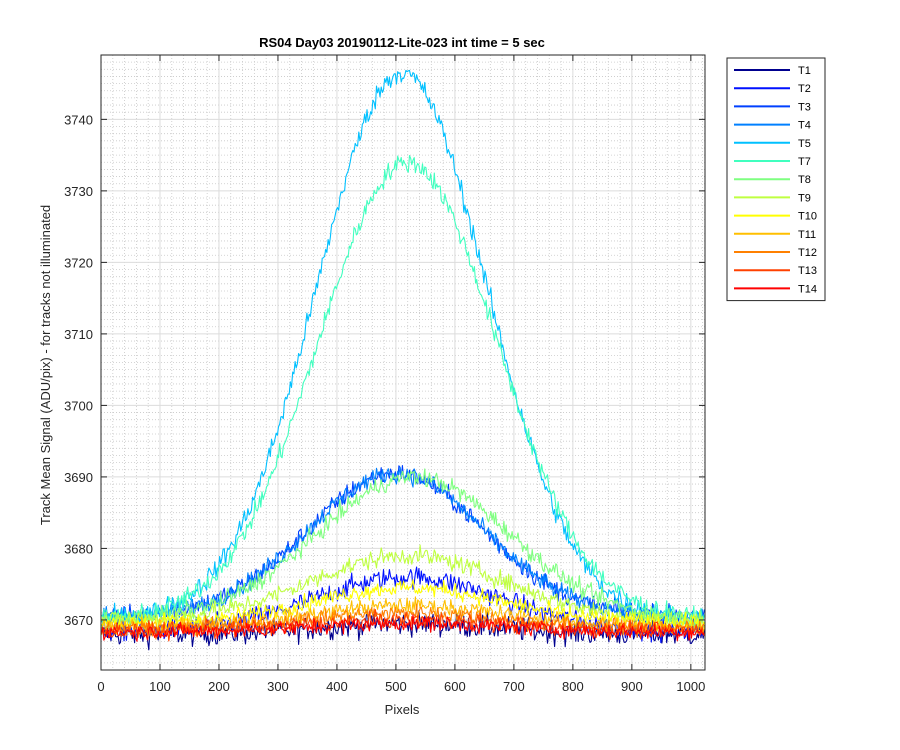 Image resolution: width=900 pixels, height=750 pixels. Describe the element at coordinates (78, 191) in the screenshot. I see `y-tick-label: 3730` at that location.